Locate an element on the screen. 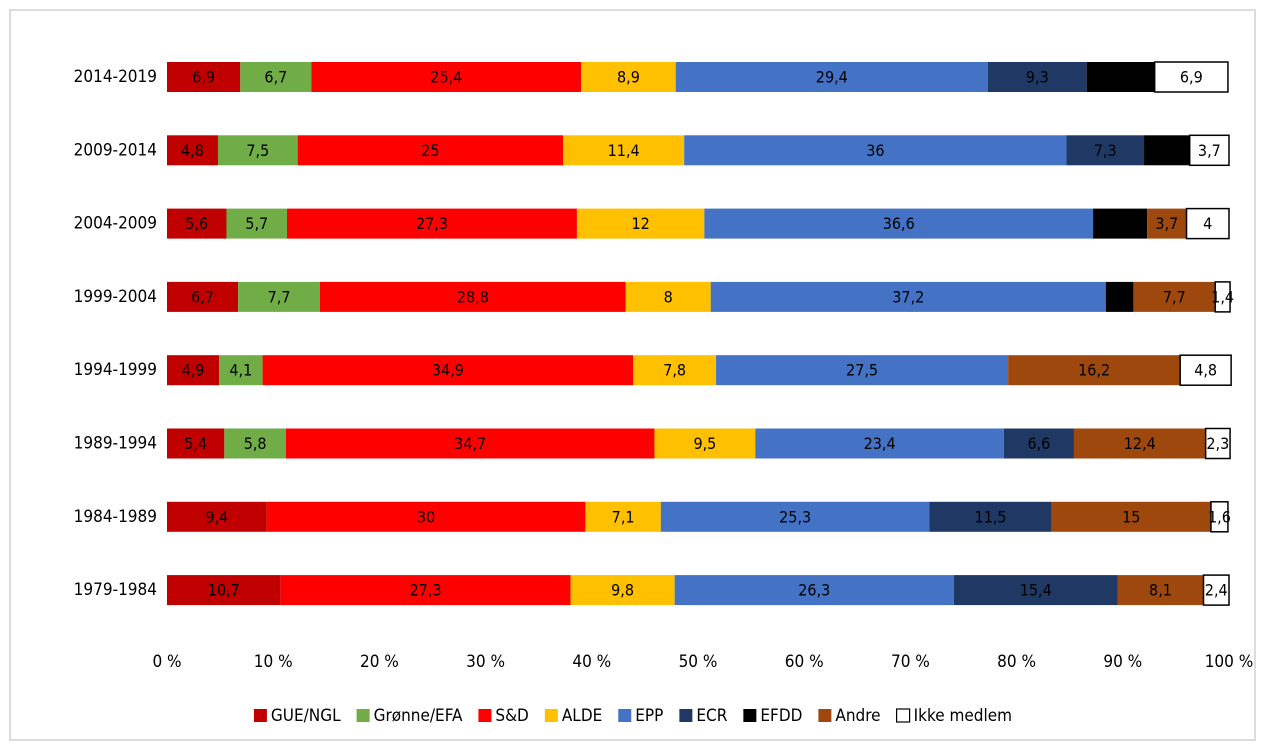  value-label: 5,6 is located at coordinates (196, 223).